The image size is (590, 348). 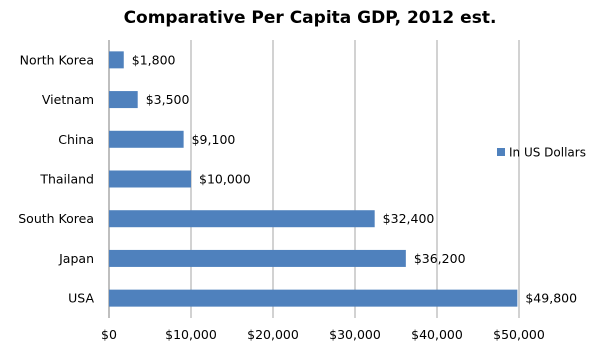 I want to click on data-label: $10,000, so click(x=225, y=179).